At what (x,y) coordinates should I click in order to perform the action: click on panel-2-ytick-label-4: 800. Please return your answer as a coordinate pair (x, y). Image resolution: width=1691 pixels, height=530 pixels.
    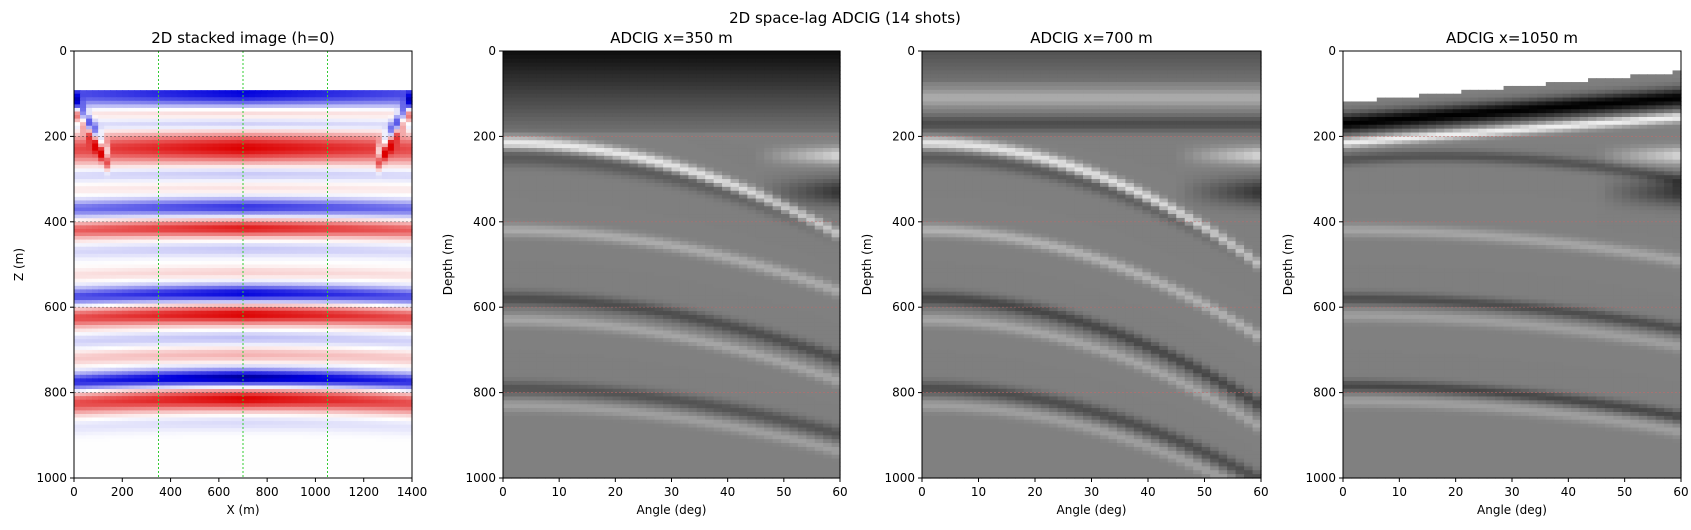
    Looking at the image, I should click on (903, 393).